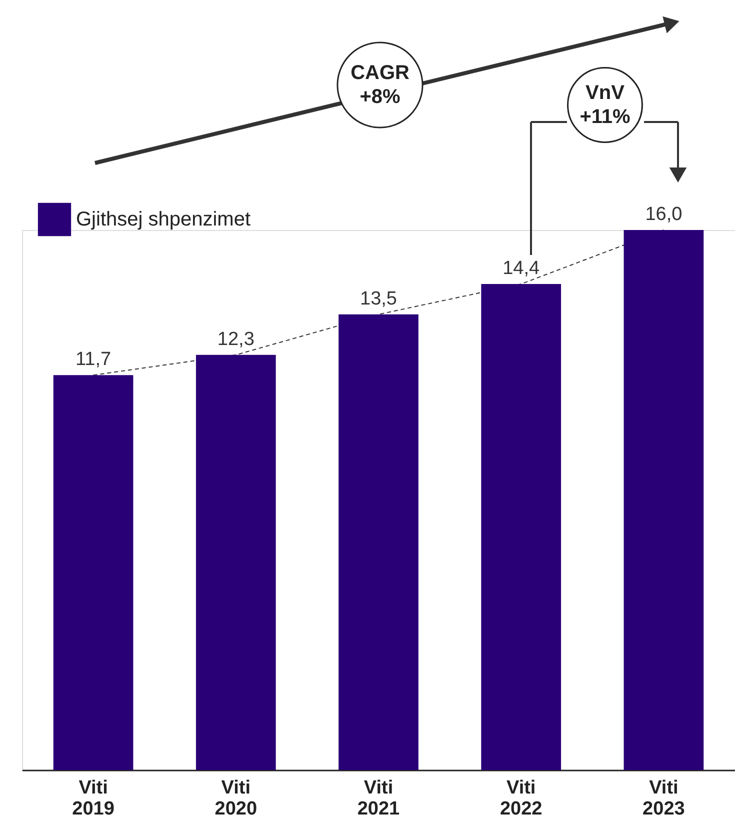 This screenshot has height=830, width=735. Describe the element at coordinates (521, 268) in the screenshot. I see `data-label: 14,4` at that location.